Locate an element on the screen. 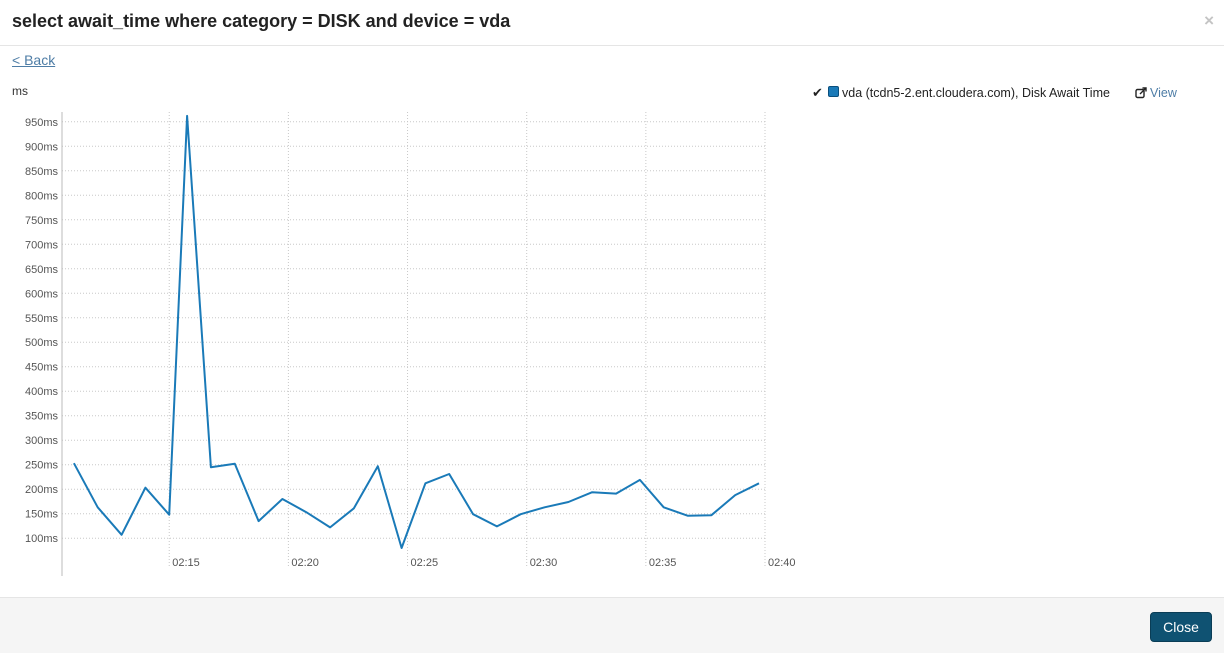 The image size is (1224, 653). x-tick-label: 02:20 is located at coordinates (305, 563).